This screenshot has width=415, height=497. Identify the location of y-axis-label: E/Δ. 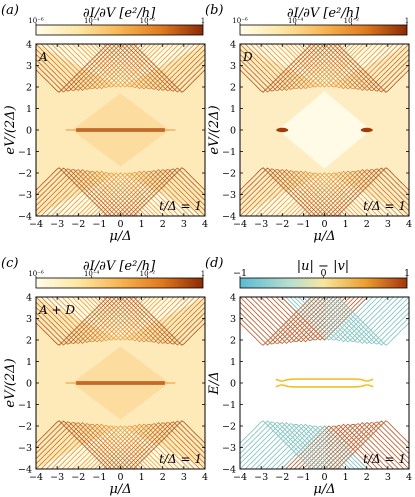
(214, 383).